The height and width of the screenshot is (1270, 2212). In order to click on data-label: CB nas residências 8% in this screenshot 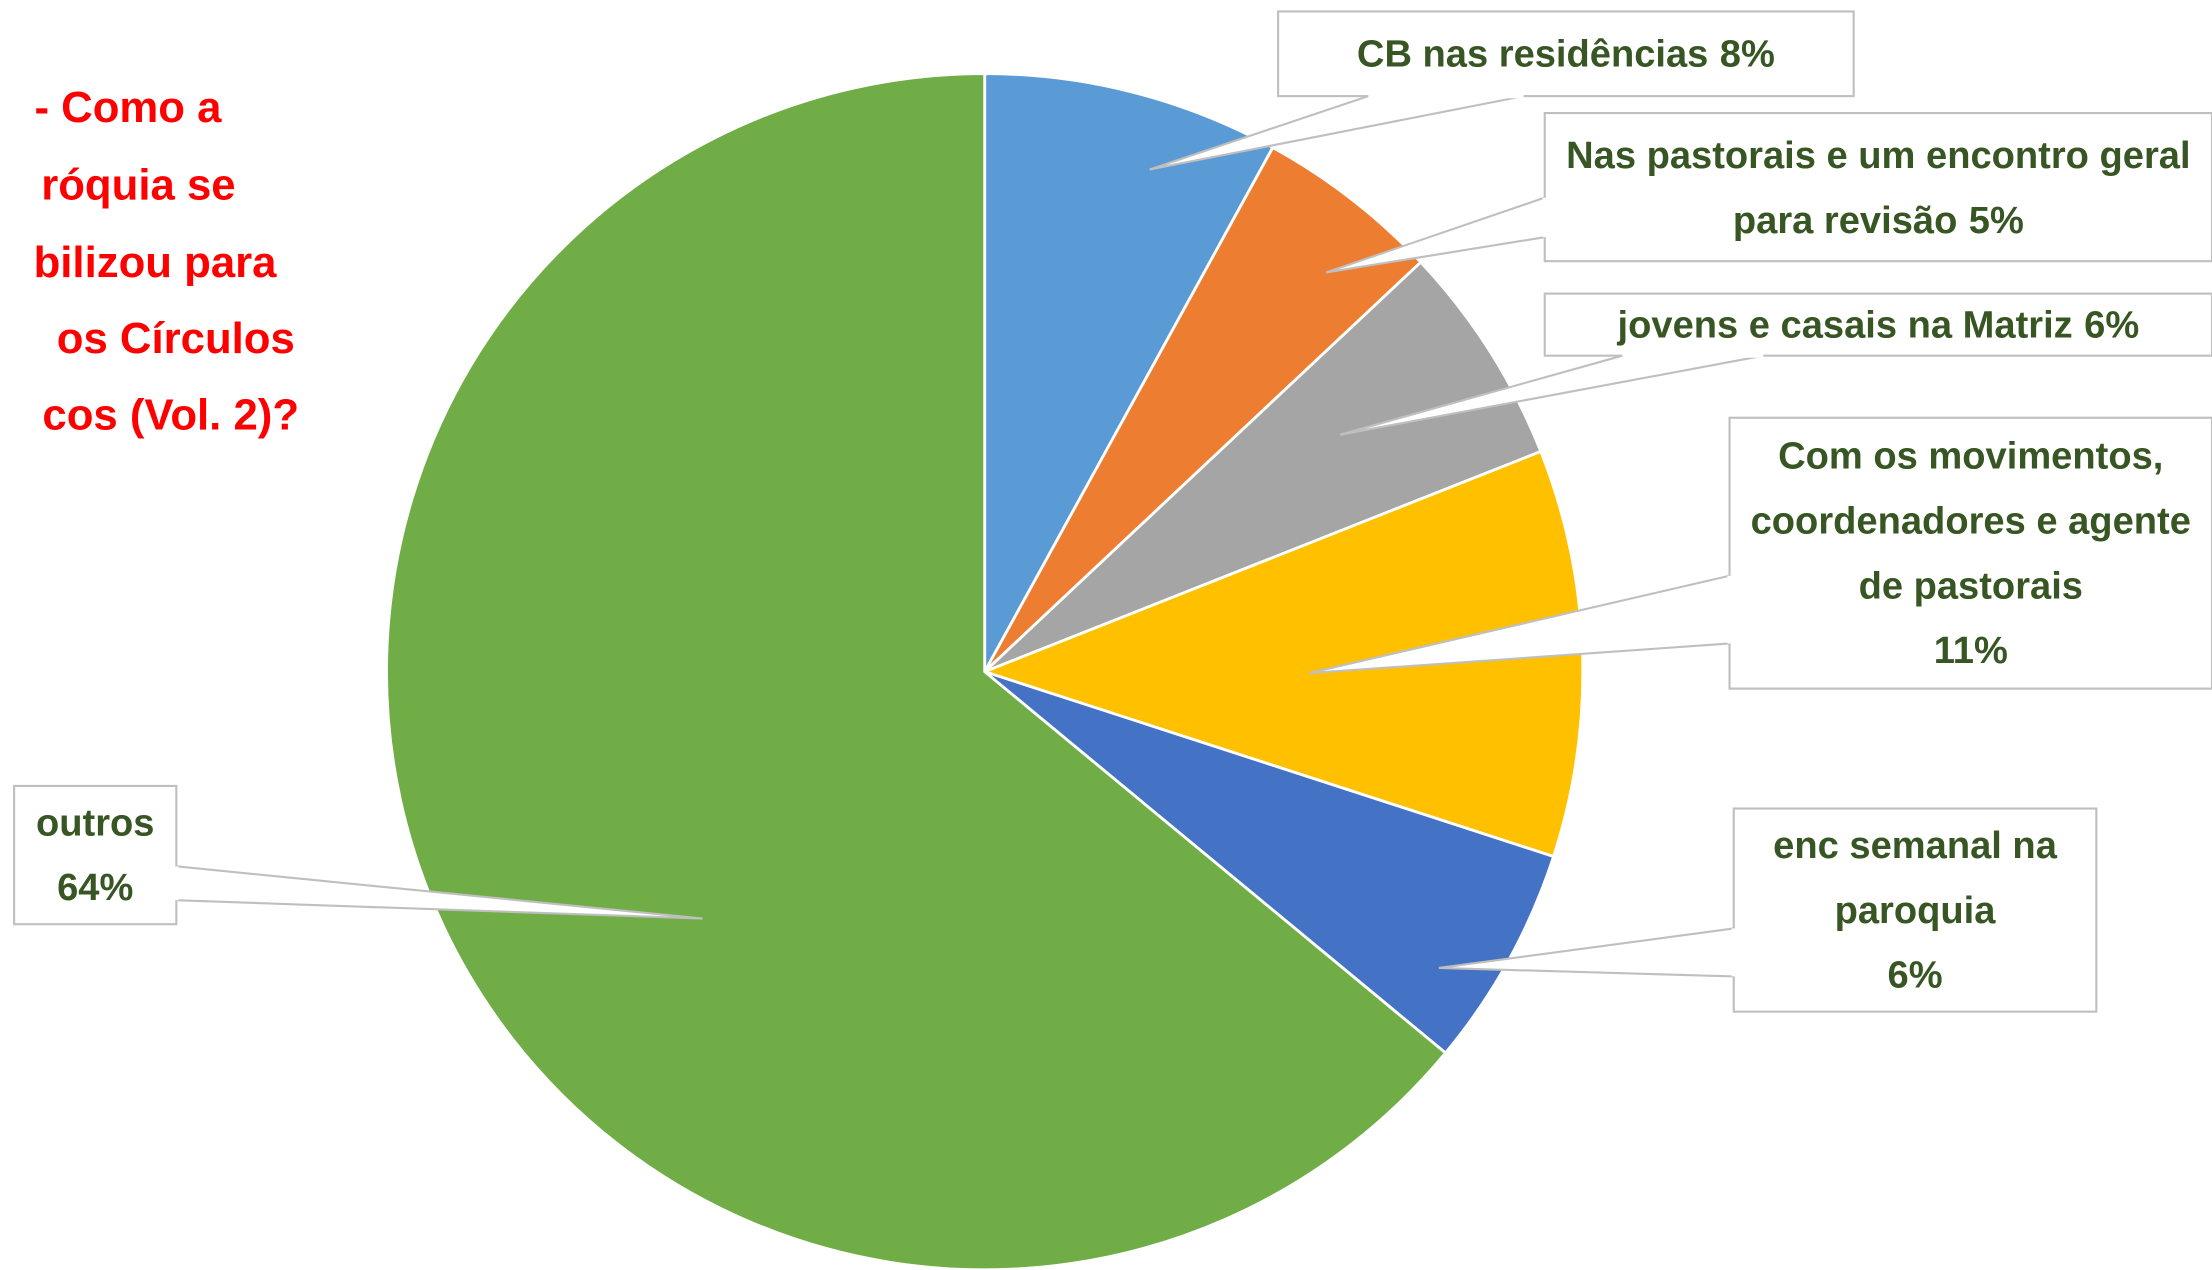, I will do `click(1566, 53)`.